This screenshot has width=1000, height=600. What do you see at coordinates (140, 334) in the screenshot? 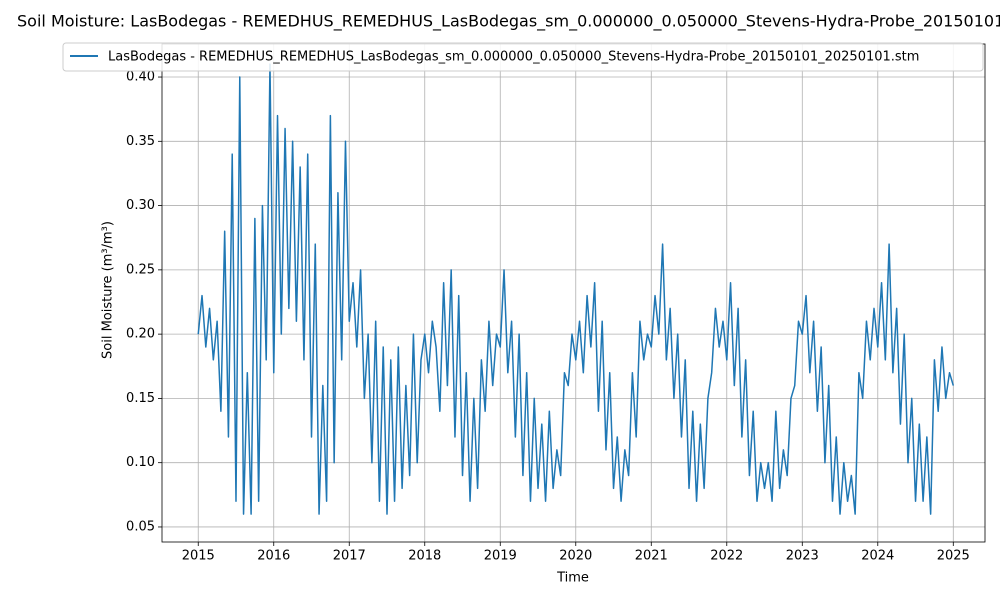
I see `y-tick-label: 0.20` at bounding box center [140, 334].